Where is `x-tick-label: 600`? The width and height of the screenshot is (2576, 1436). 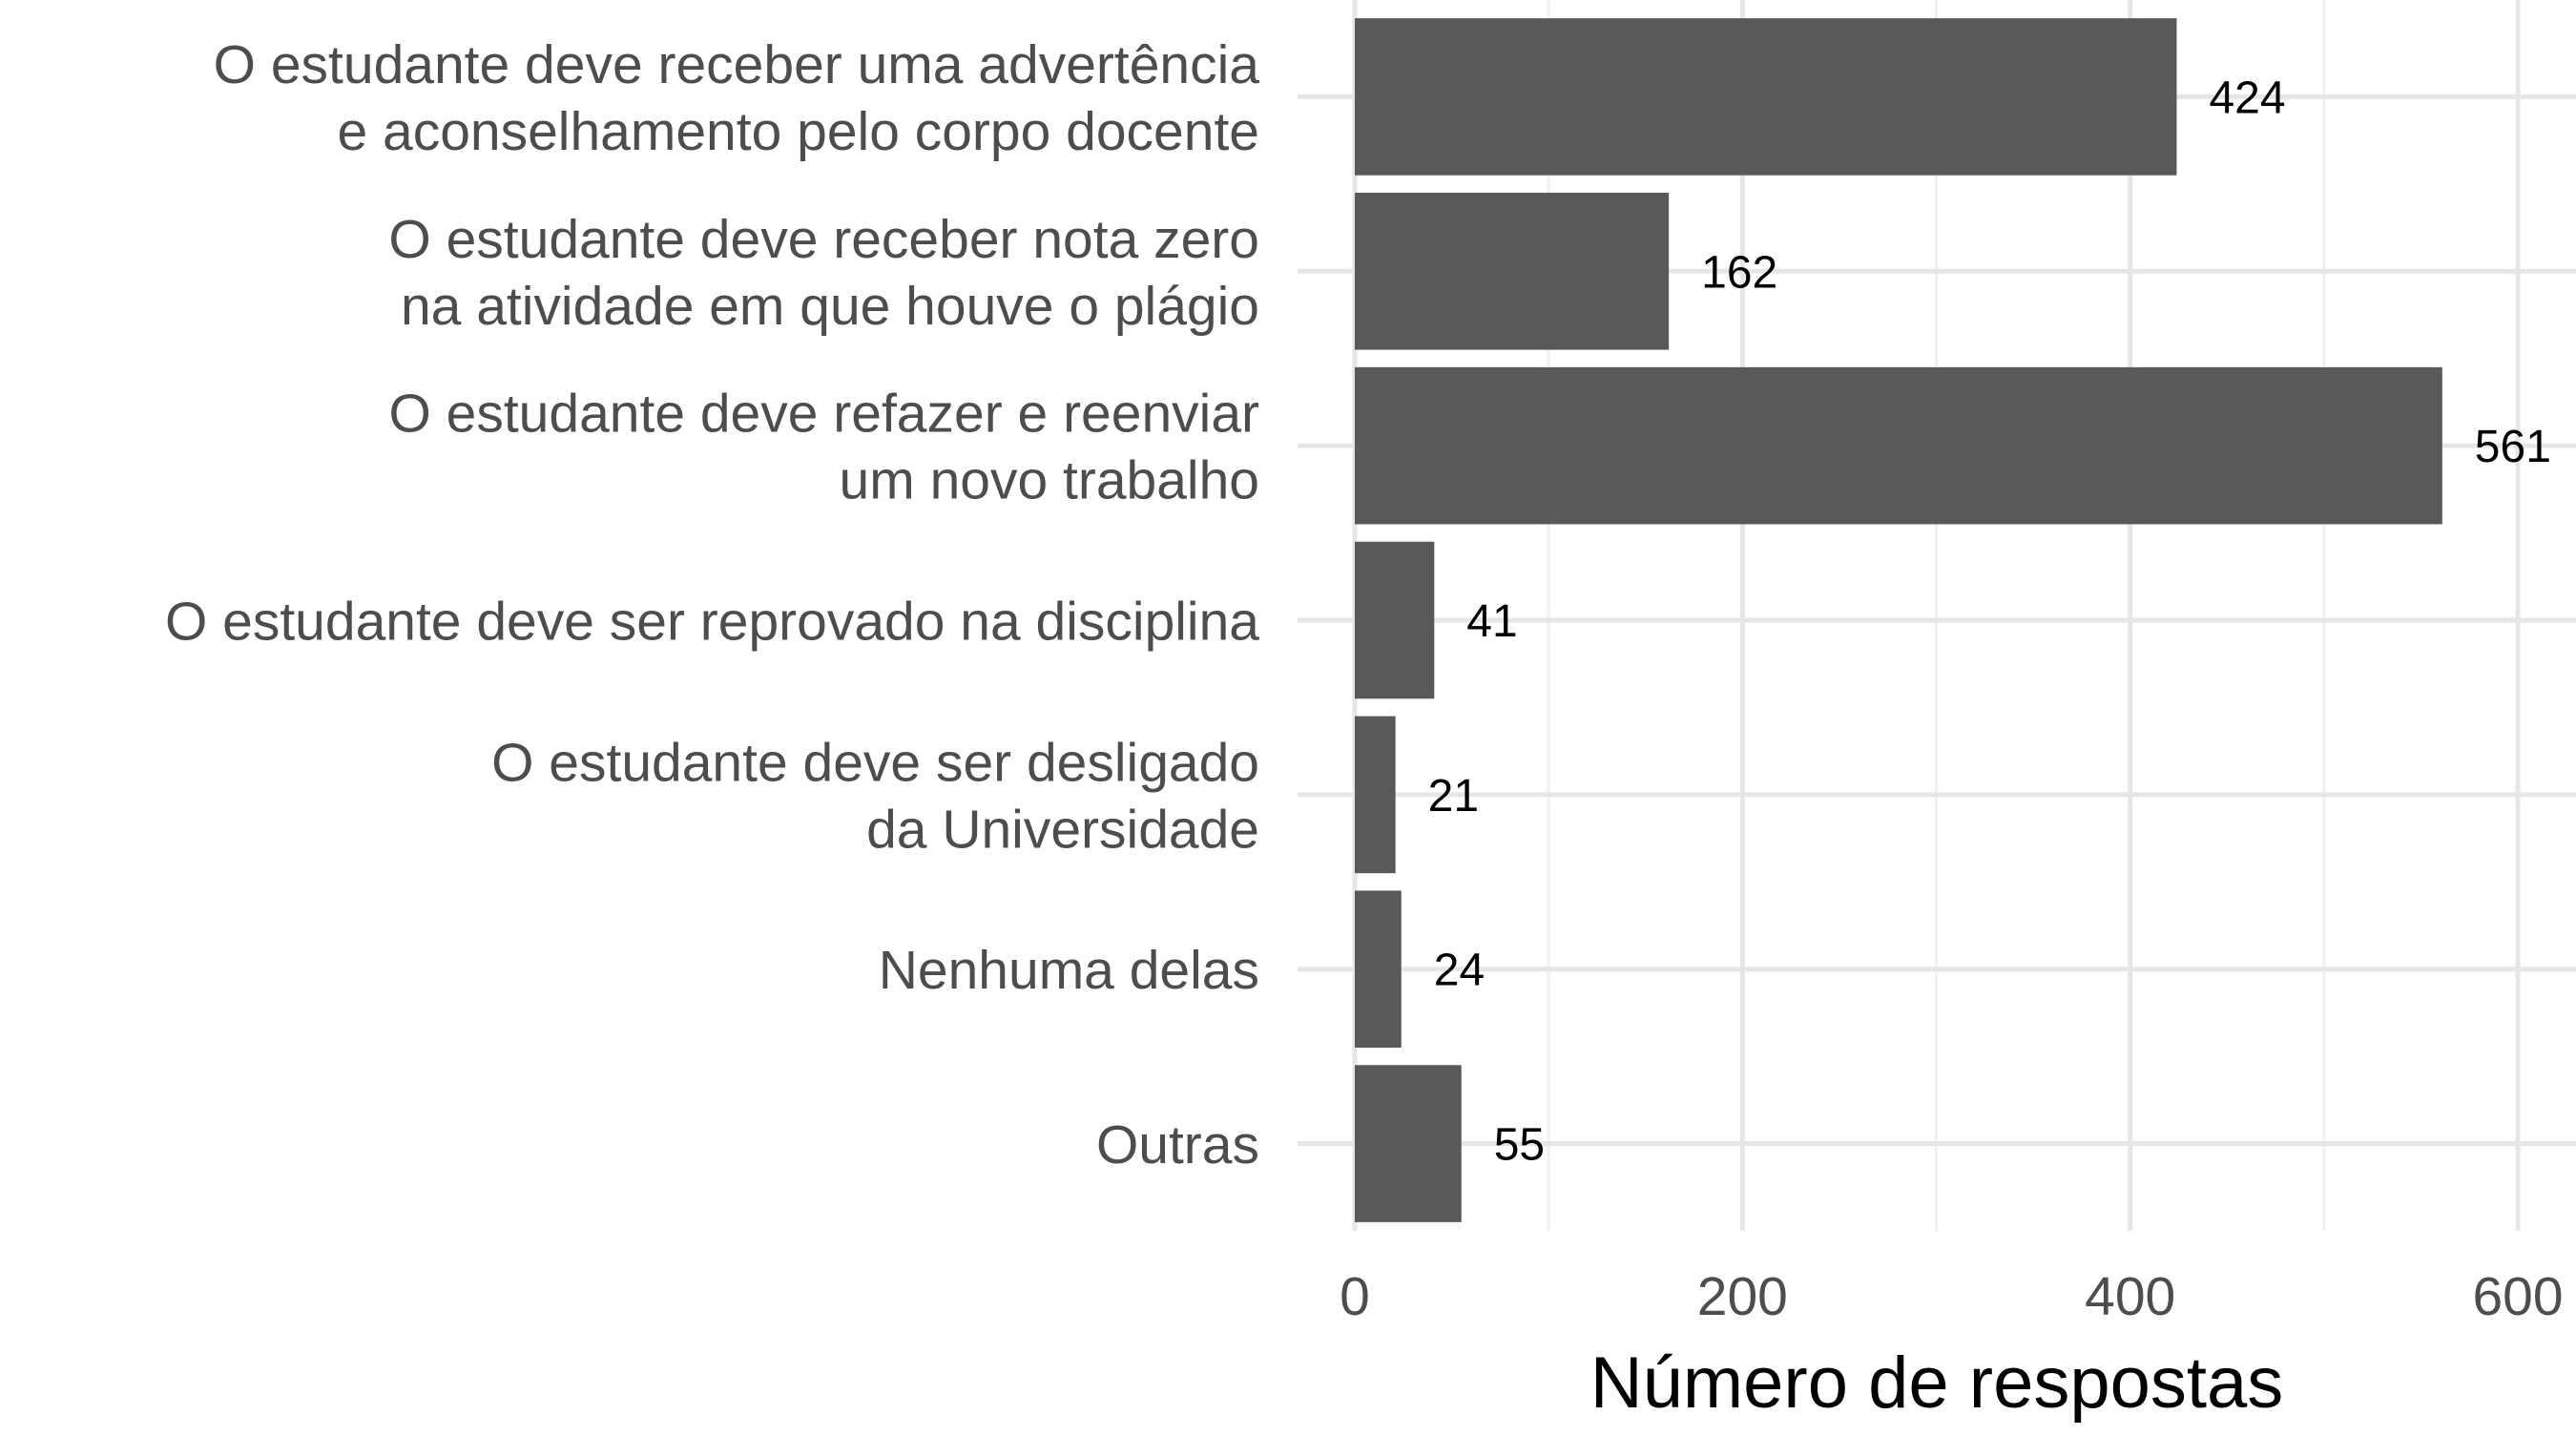
x-tick-label: 600 is located at coordinates (2517, 1296).